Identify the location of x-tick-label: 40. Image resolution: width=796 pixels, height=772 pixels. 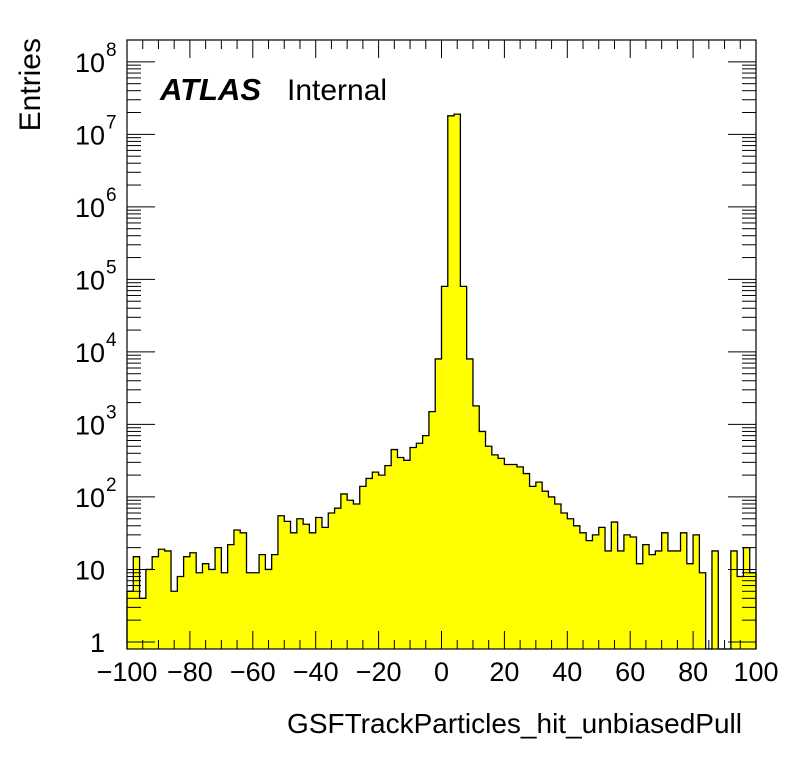
(567, 672).